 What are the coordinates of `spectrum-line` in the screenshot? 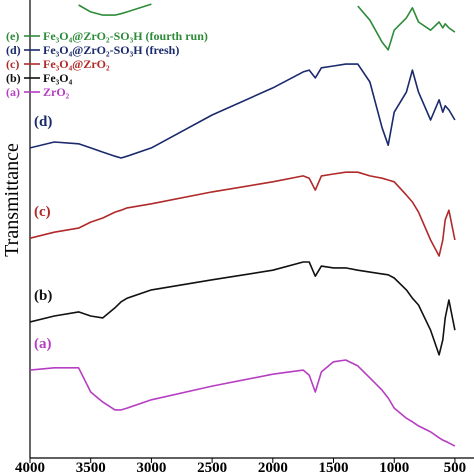 It's located at (267, 27).